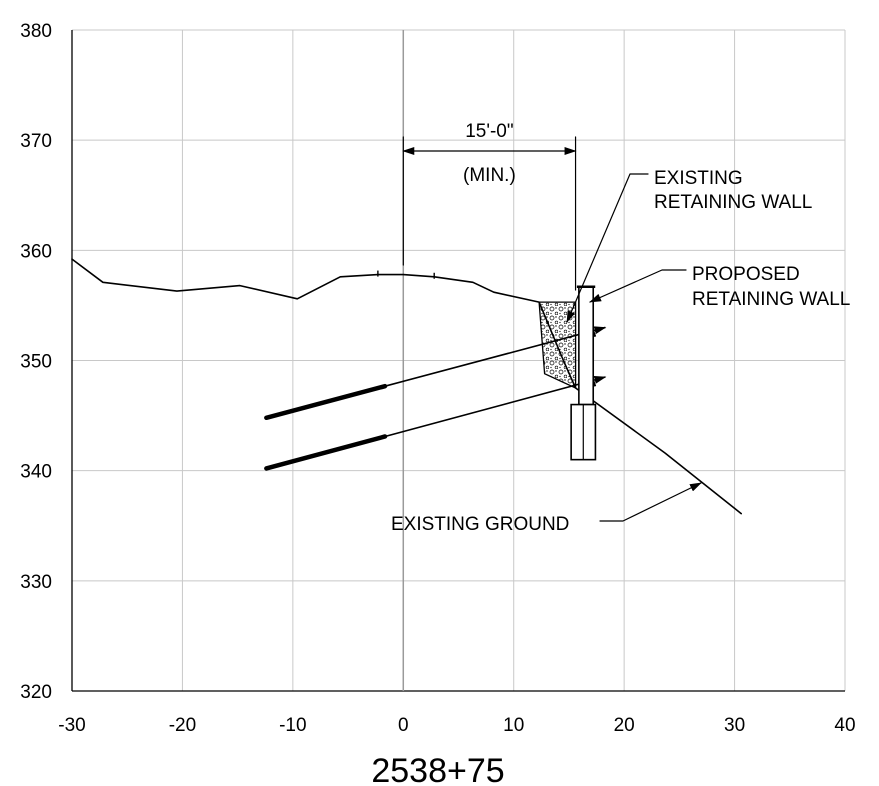  Describe the element at coordinates (36, 251) in the screenshot. I see `y-tick-label: 360` at that location.